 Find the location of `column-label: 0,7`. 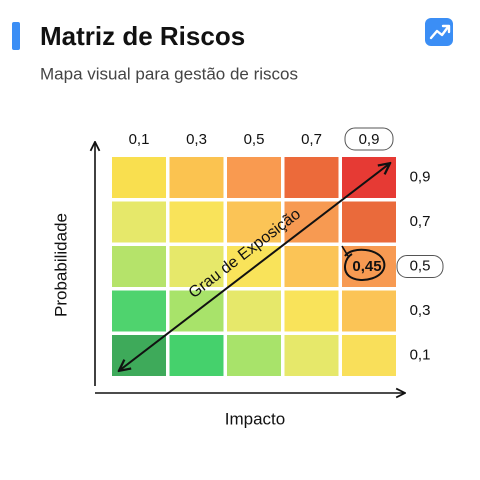

column-label: 0,7 is located at coordinates (311, 139).